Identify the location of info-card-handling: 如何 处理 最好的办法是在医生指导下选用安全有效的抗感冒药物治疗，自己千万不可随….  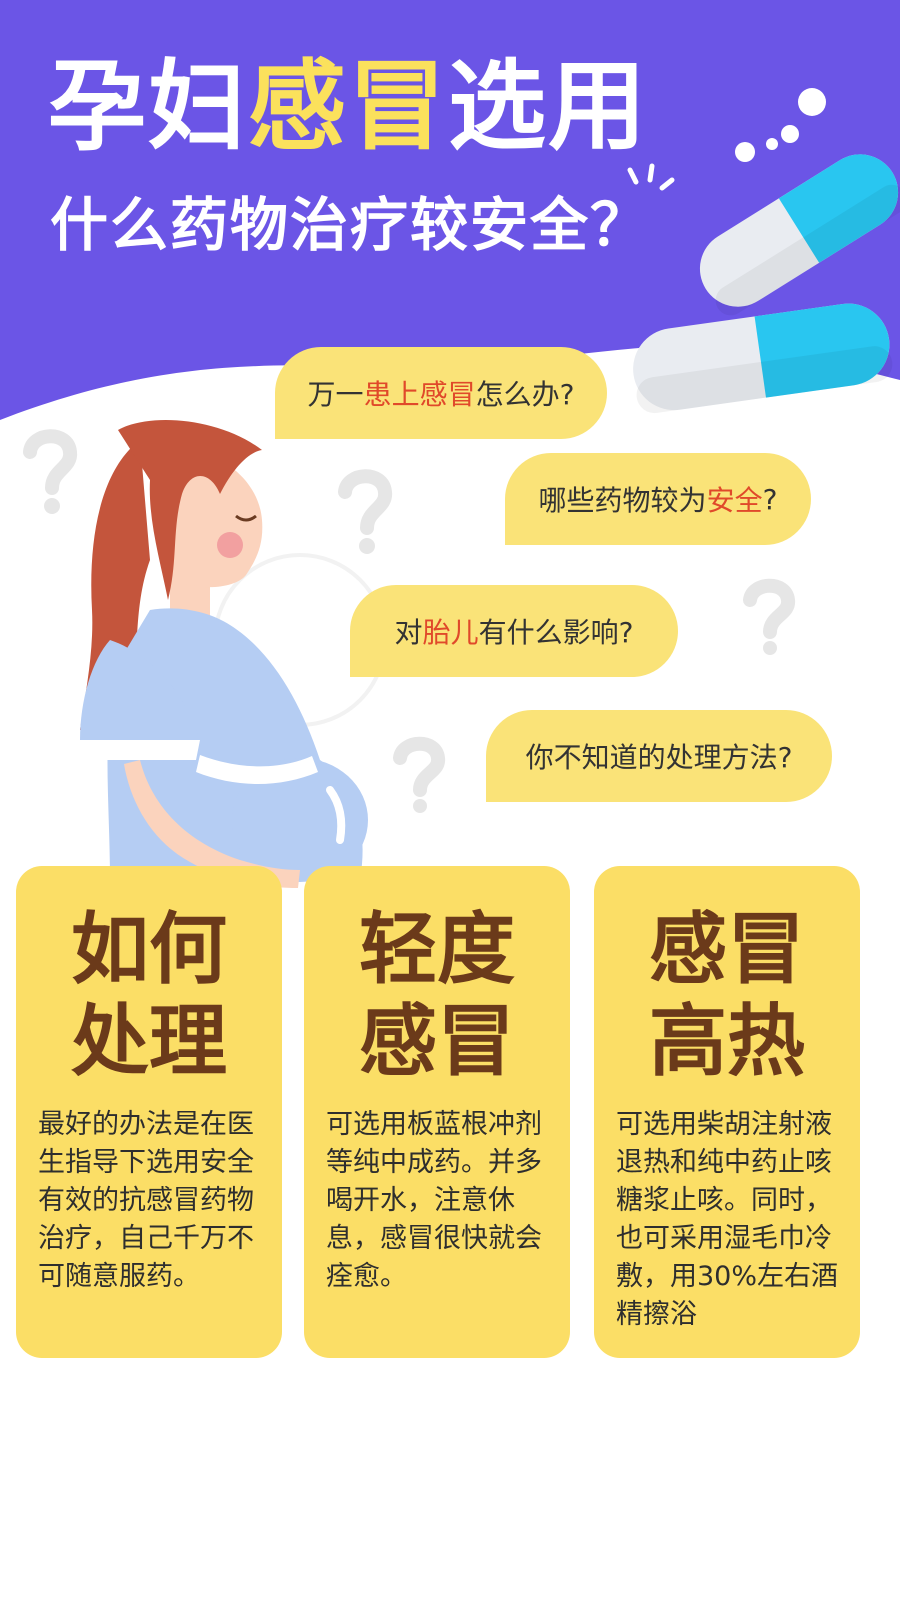
(149, 1112).